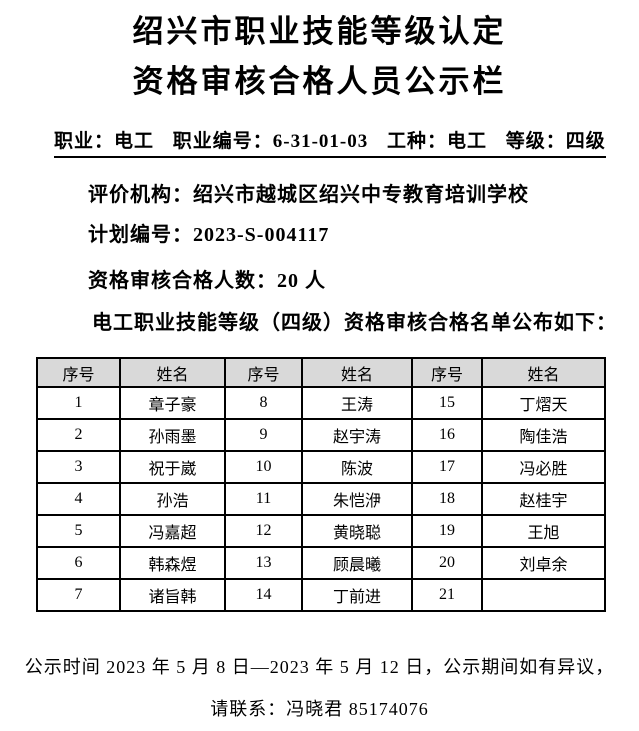 Image resolution: width=639 pixels, height=731 pixels. Describe the element at coordinates (543, 435) in the screenshot. I see `name-cell: 陶佳浩` at that location.